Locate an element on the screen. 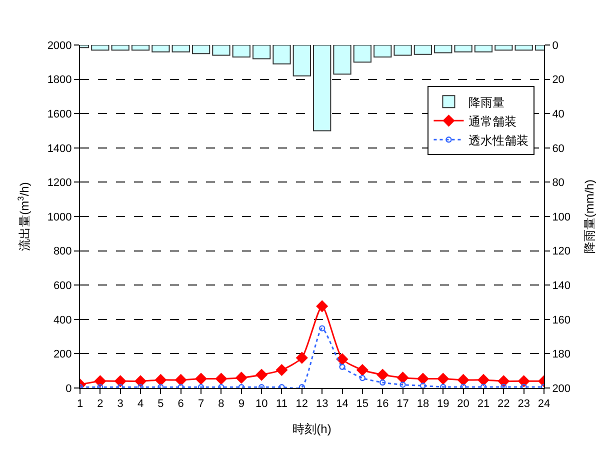 Image resolution: width=614 pixels, height=463 pixels. y-tick-label: 0 is located at coordinates (69, 388).